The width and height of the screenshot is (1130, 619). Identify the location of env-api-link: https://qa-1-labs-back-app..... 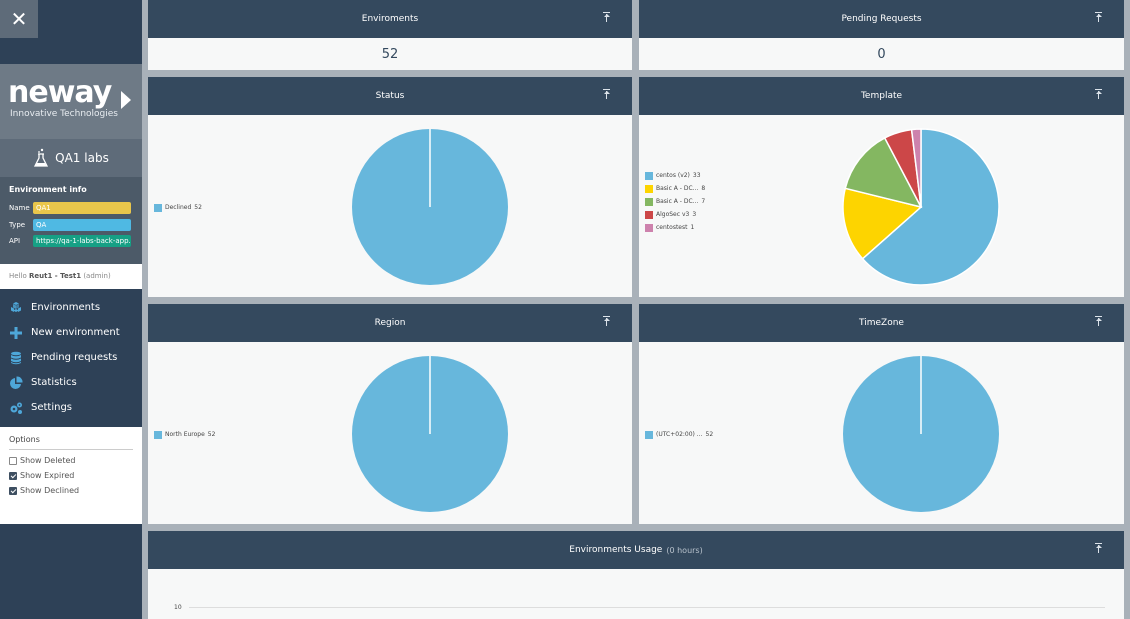
(82, 241).